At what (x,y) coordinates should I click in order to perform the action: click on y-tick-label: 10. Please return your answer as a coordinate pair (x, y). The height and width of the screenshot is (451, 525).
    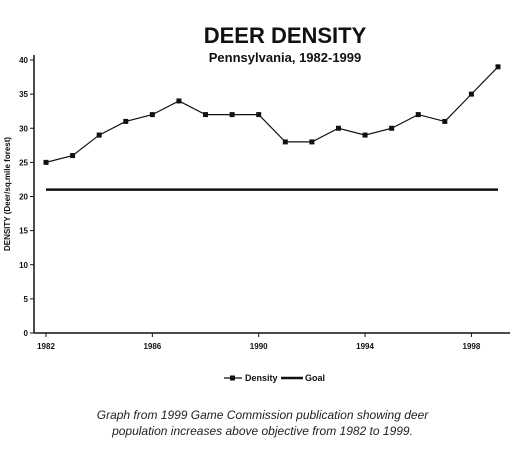
    Looking at the image, I should click on (23, 265).